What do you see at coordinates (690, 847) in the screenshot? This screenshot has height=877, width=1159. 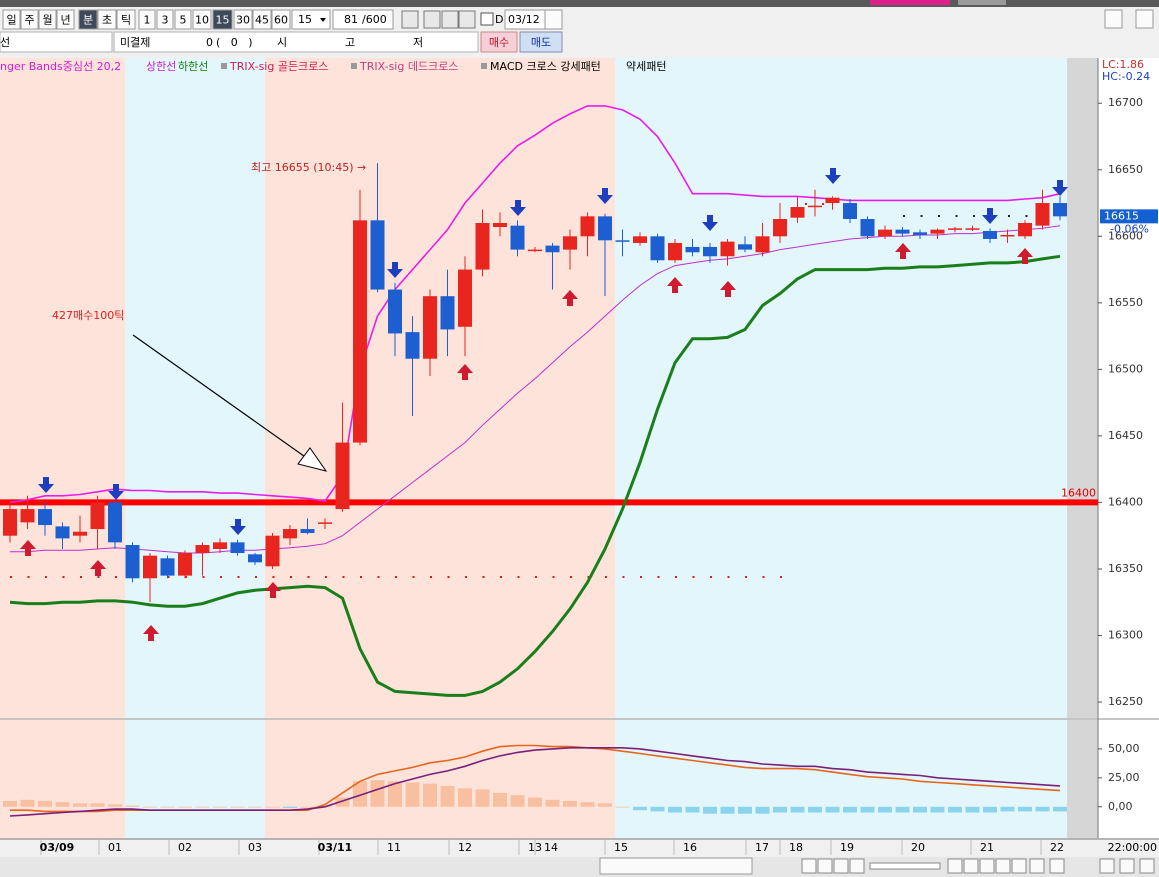 I see `x-tick-label: 16` at bounding box center [690, 847].